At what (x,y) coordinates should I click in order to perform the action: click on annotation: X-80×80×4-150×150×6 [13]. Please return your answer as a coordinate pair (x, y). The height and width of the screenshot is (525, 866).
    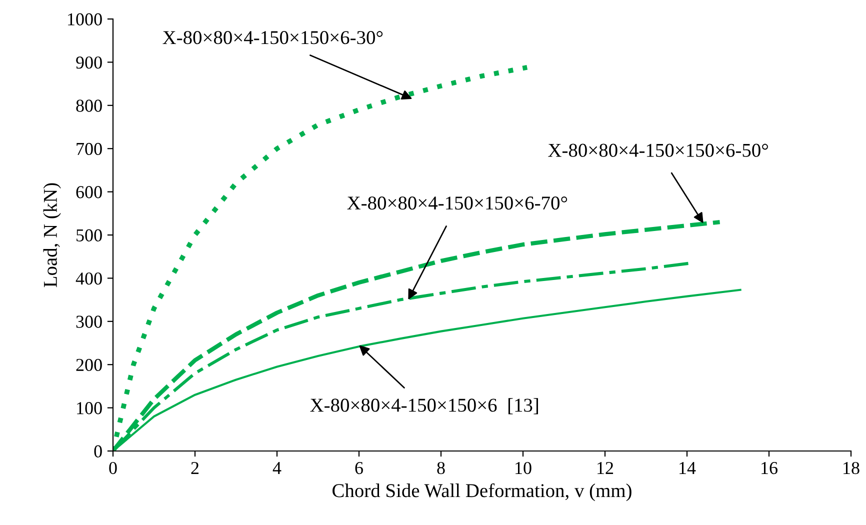
    Looking at the image, I should click on (424, 406).